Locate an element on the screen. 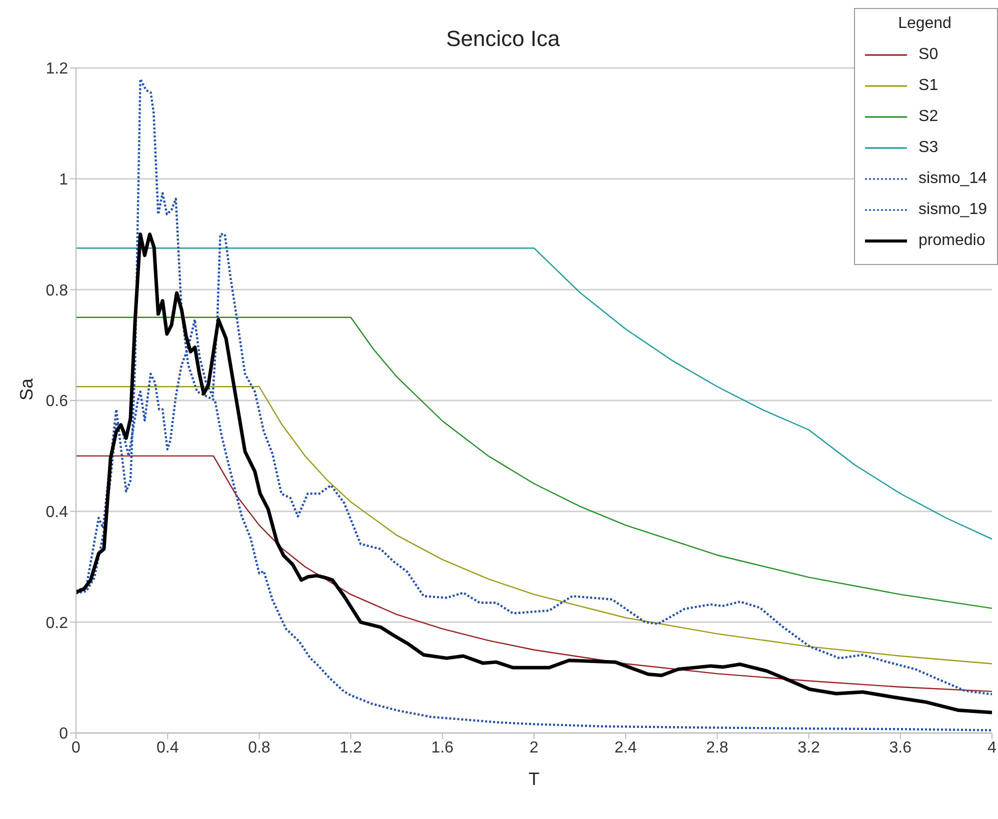 Image resolution: width=998 pixels, height=819 pixels. chart-title: Sencico Ica is located at coordinates (503, 38).